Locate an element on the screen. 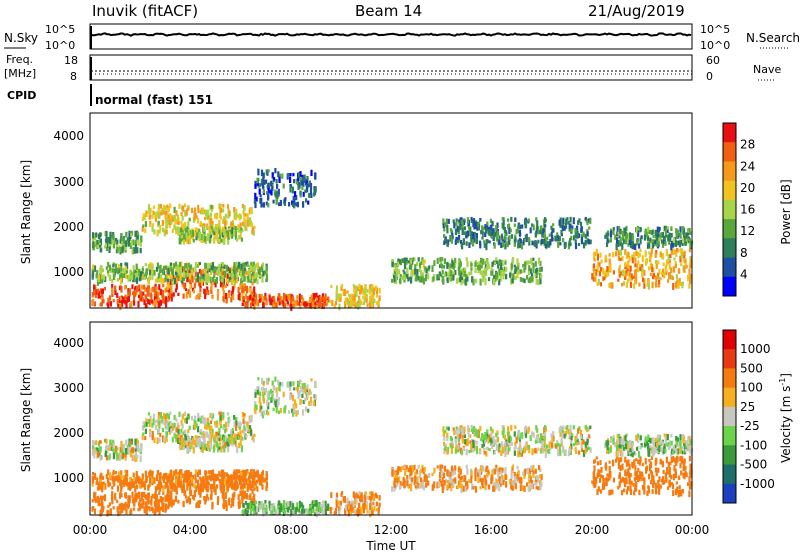 This screenshot has width=800, height=554. power-colorbar-segment is located at coordinates (729, 190).